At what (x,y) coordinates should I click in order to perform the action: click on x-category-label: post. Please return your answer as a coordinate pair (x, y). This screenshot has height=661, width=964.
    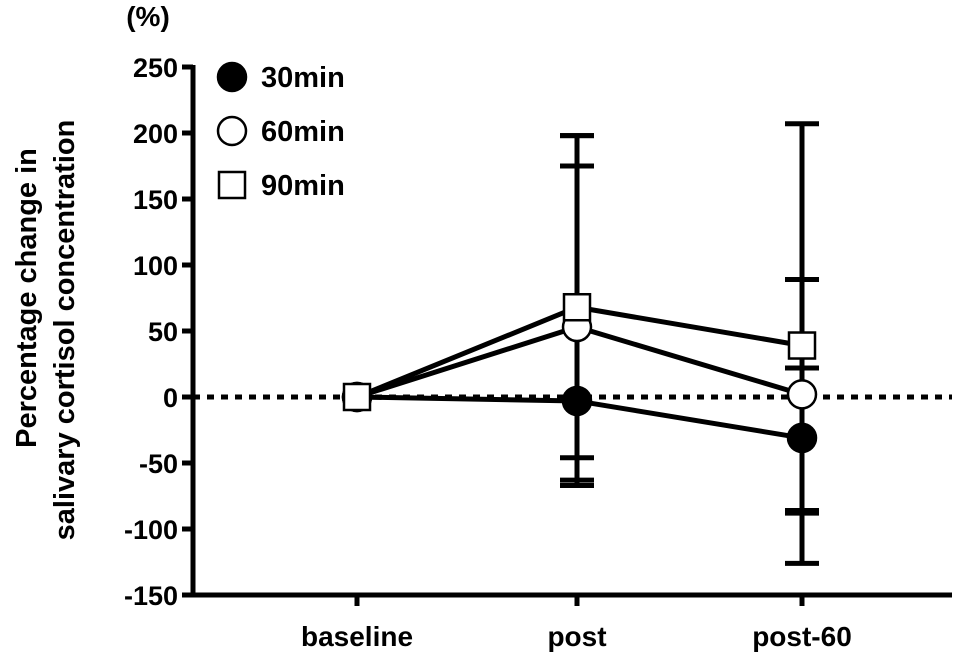
    Looking at the image, I should click on (576, 636).